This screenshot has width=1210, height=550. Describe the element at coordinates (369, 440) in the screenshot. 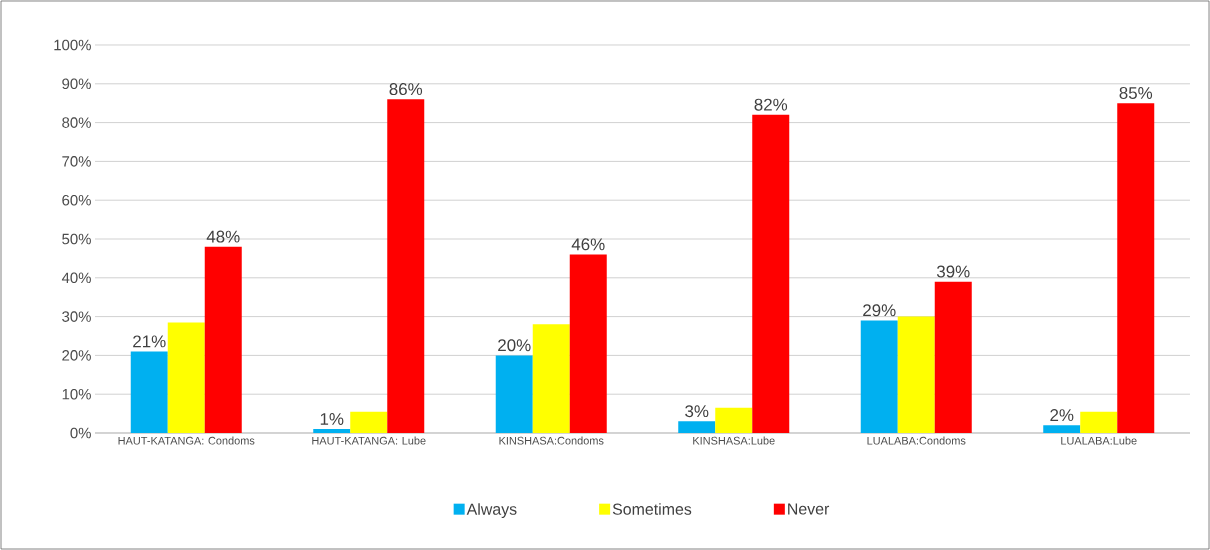

I see `x-tick-label: HAUT-KATANGA: Lube` at that location.